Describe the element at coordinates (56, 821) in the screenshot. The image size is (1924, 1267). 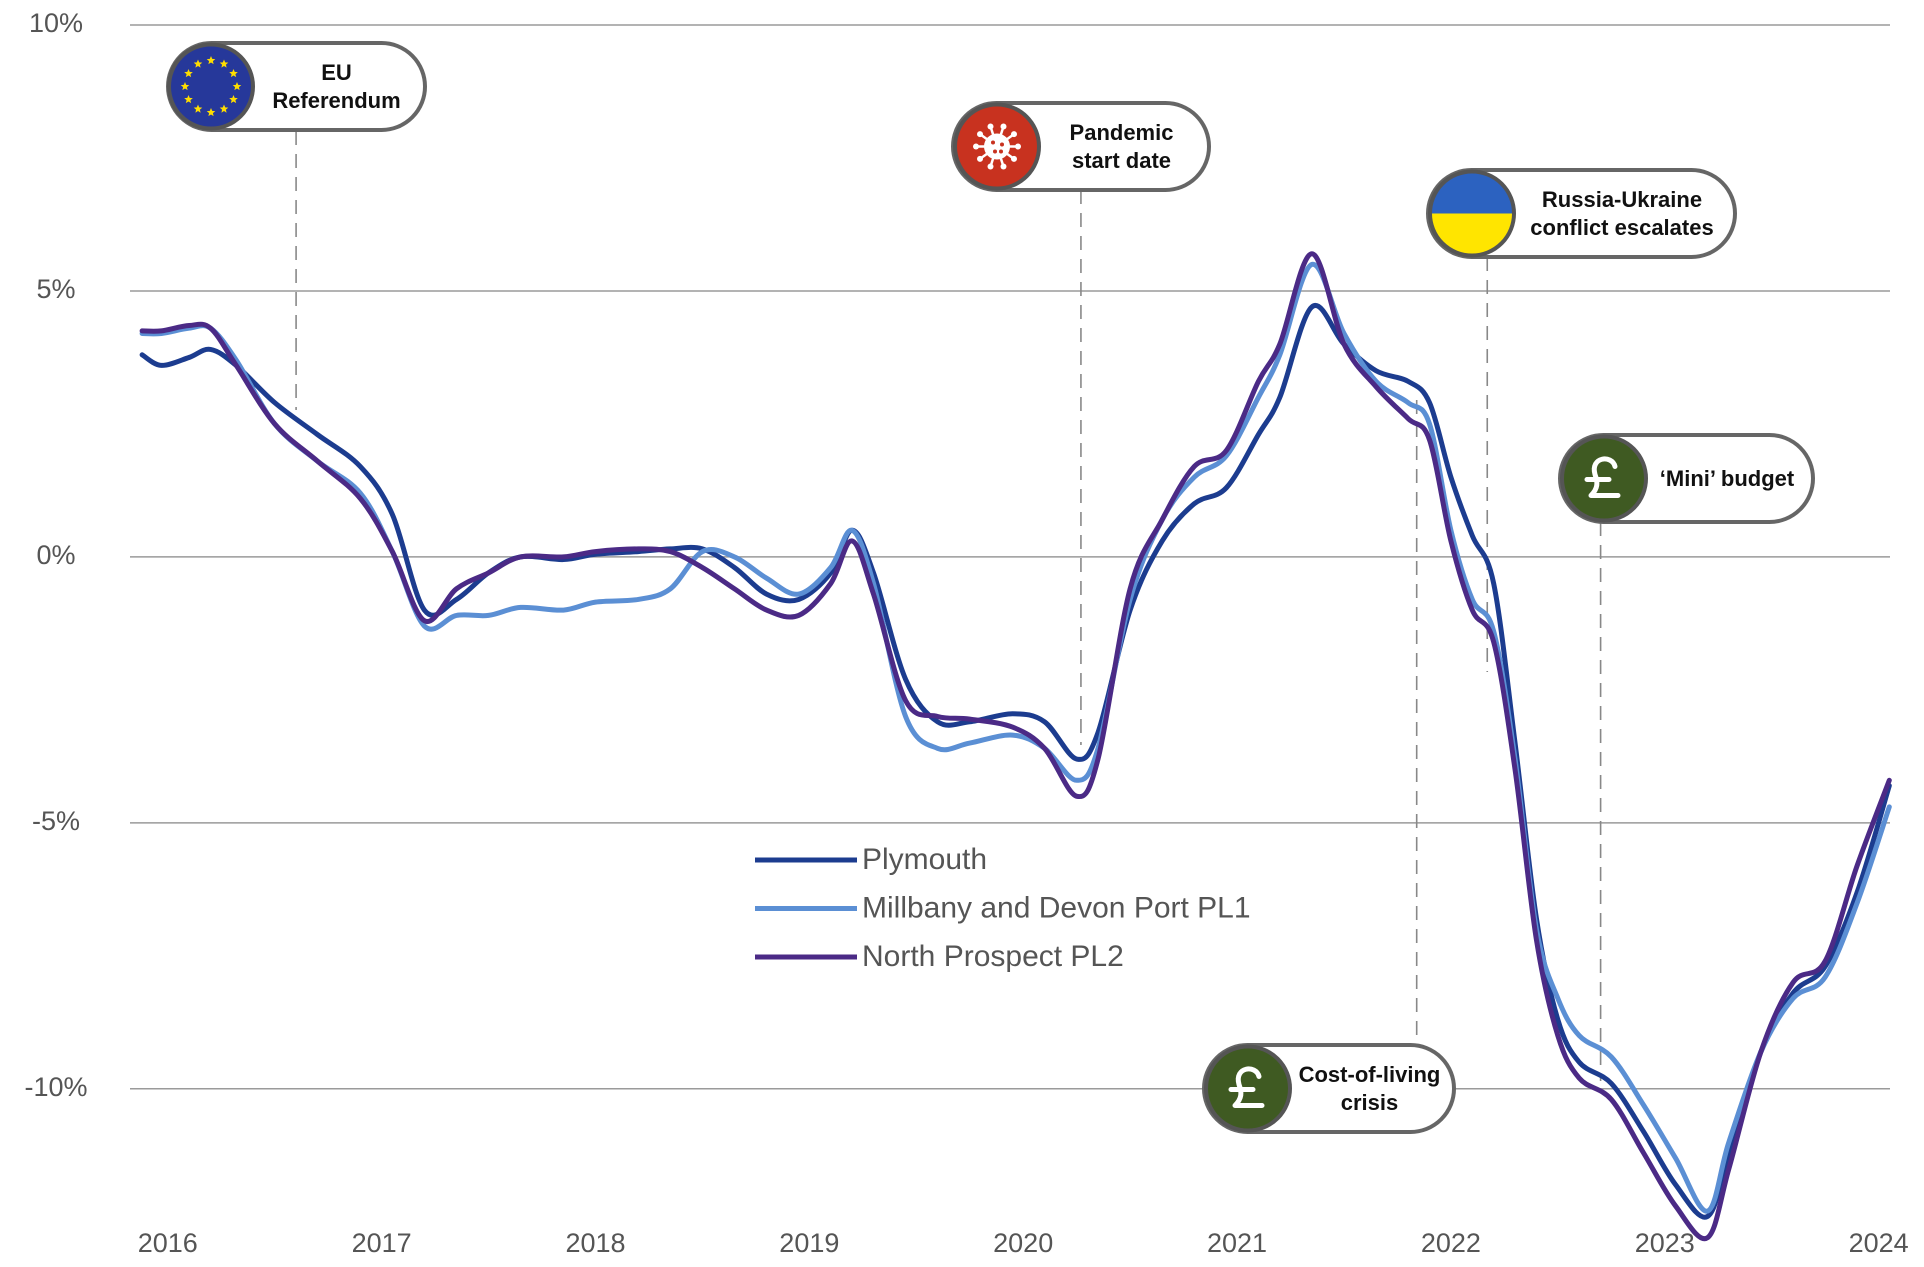
I see `y-tick-label: -5%` at that location.